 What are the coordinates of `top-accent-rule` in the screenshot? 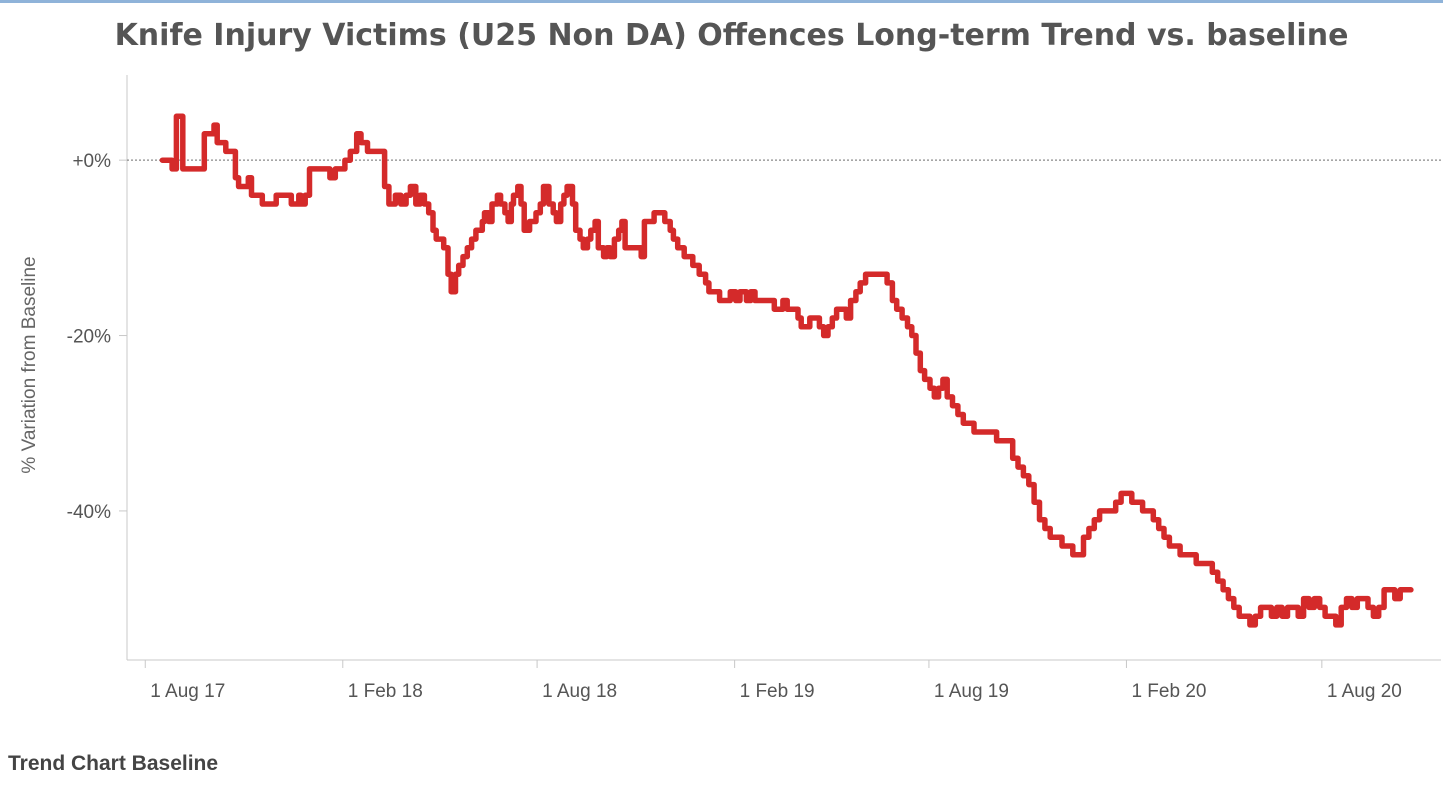 It's located at (721, 1).